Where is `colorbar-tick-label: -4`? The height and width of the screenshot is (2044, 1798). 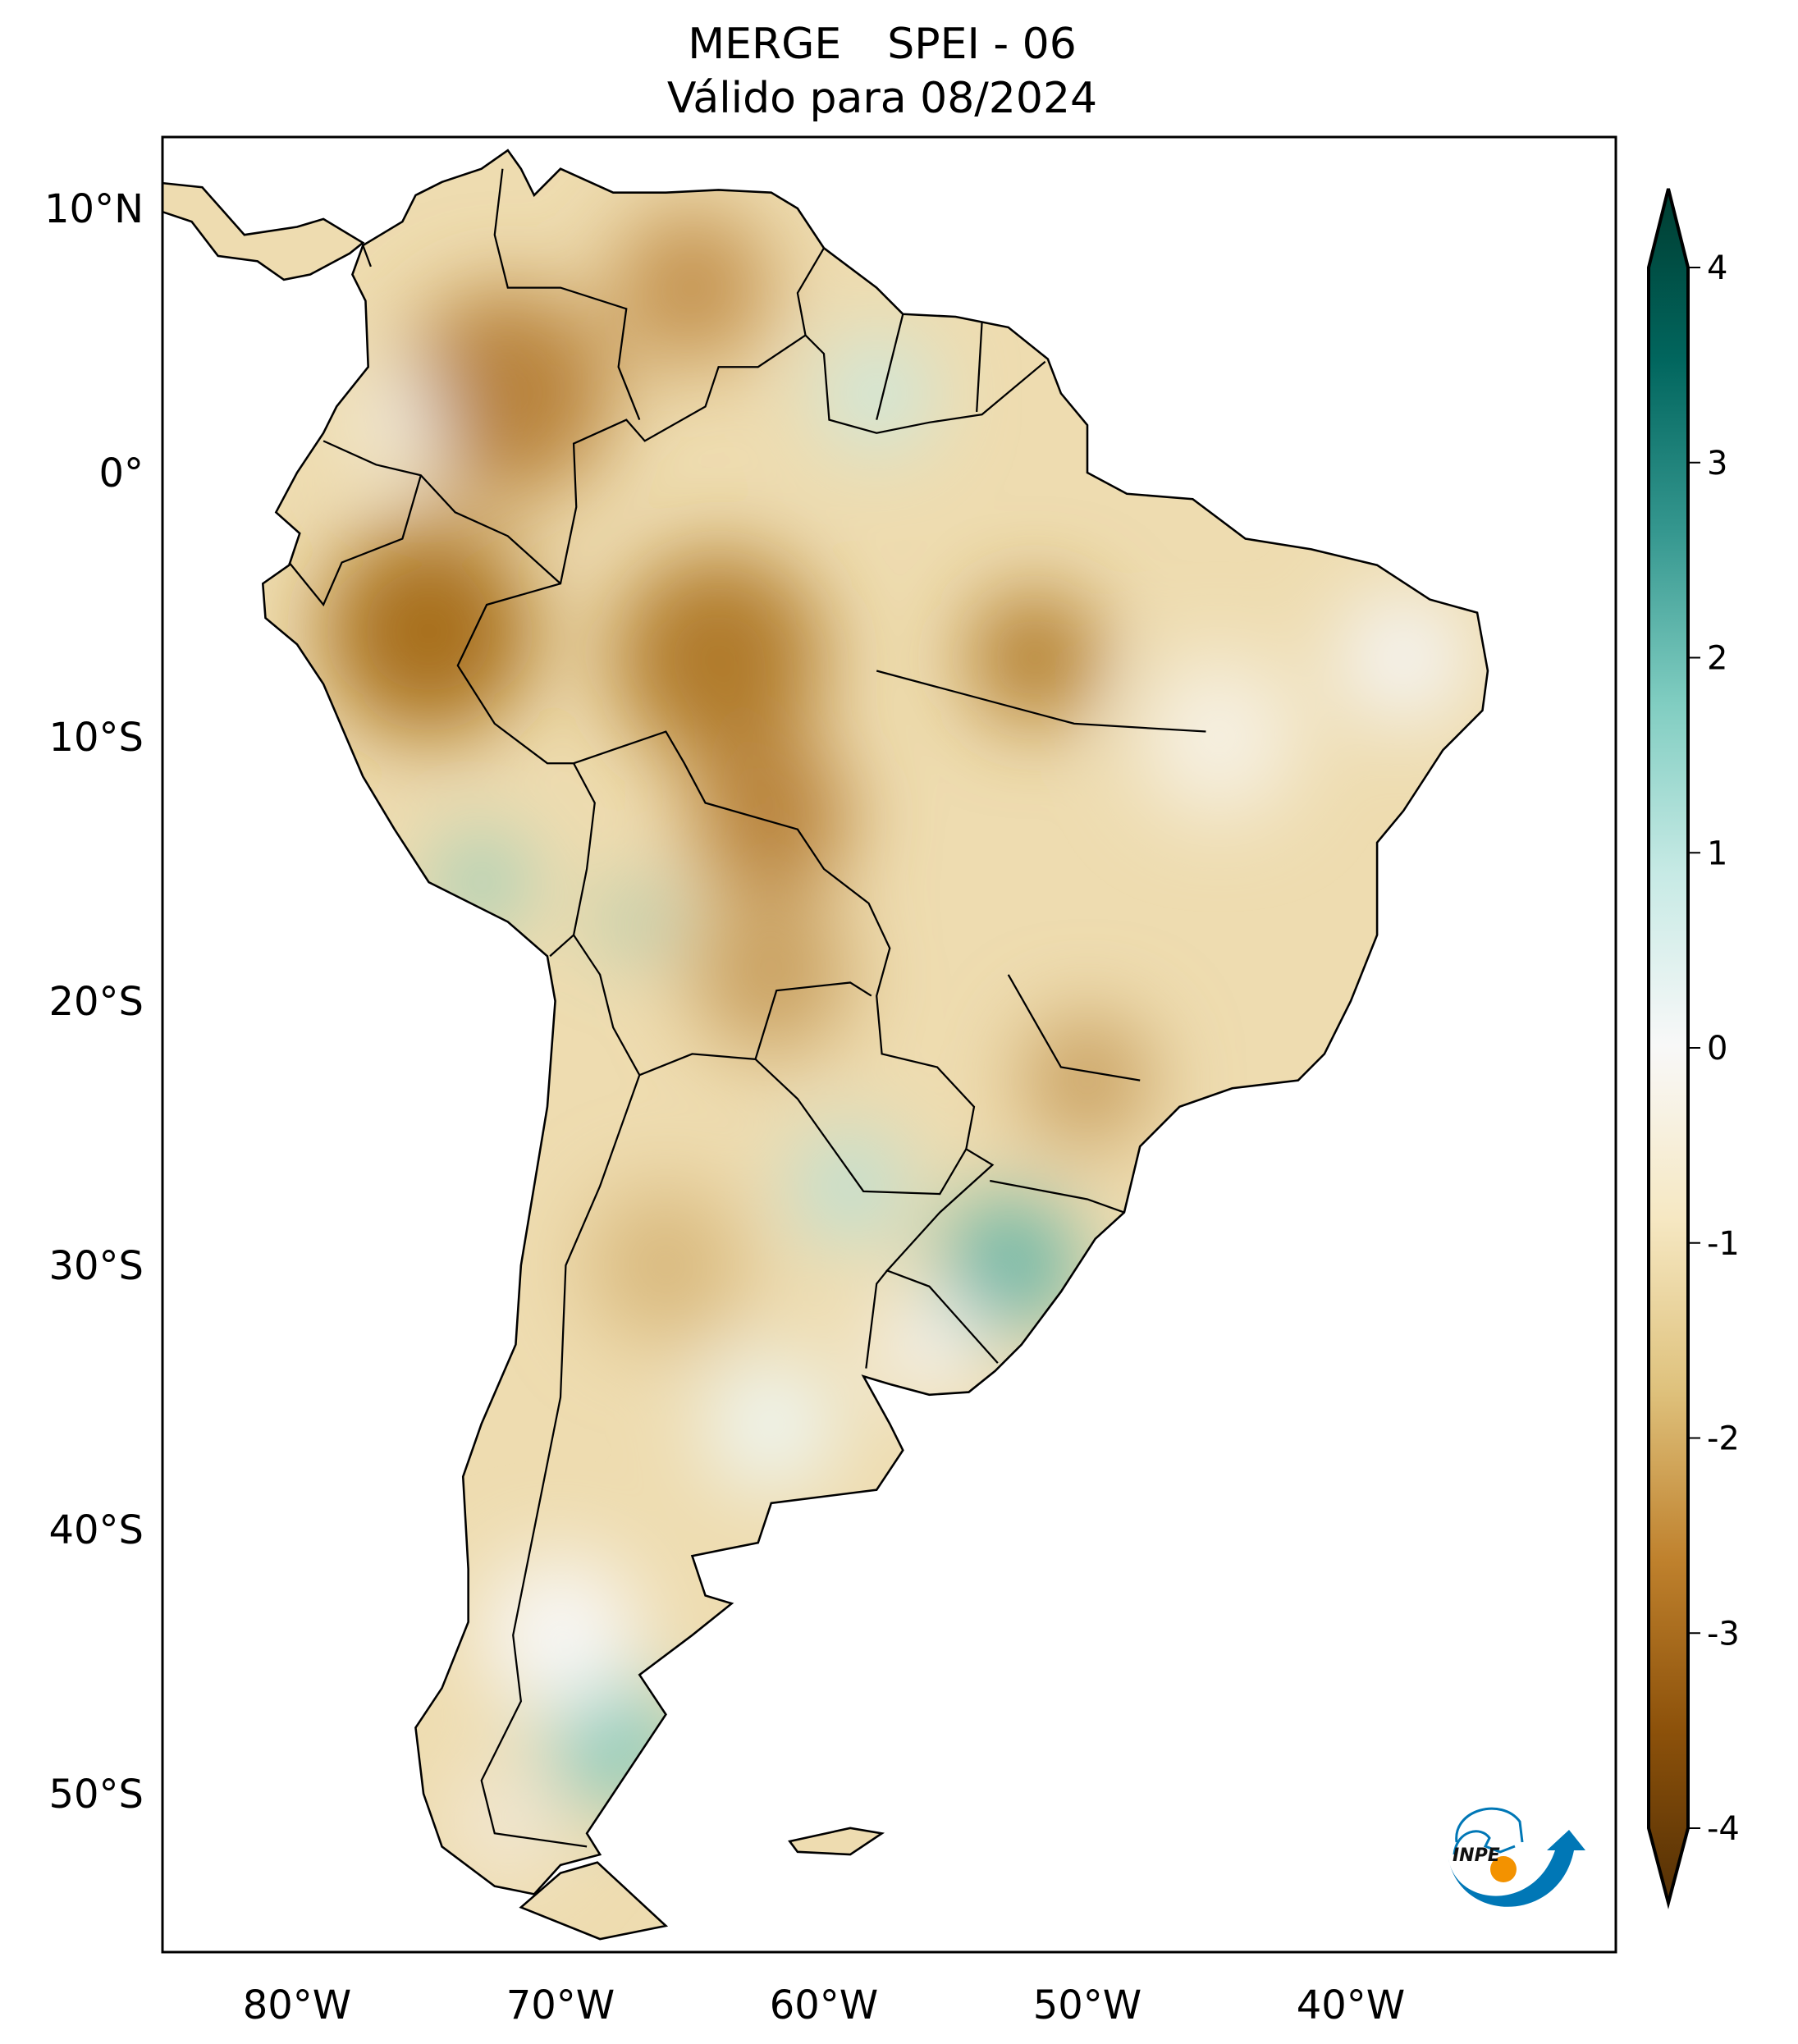
colorbar-tick-label: -4 is located at coordinates (1723, 1829).